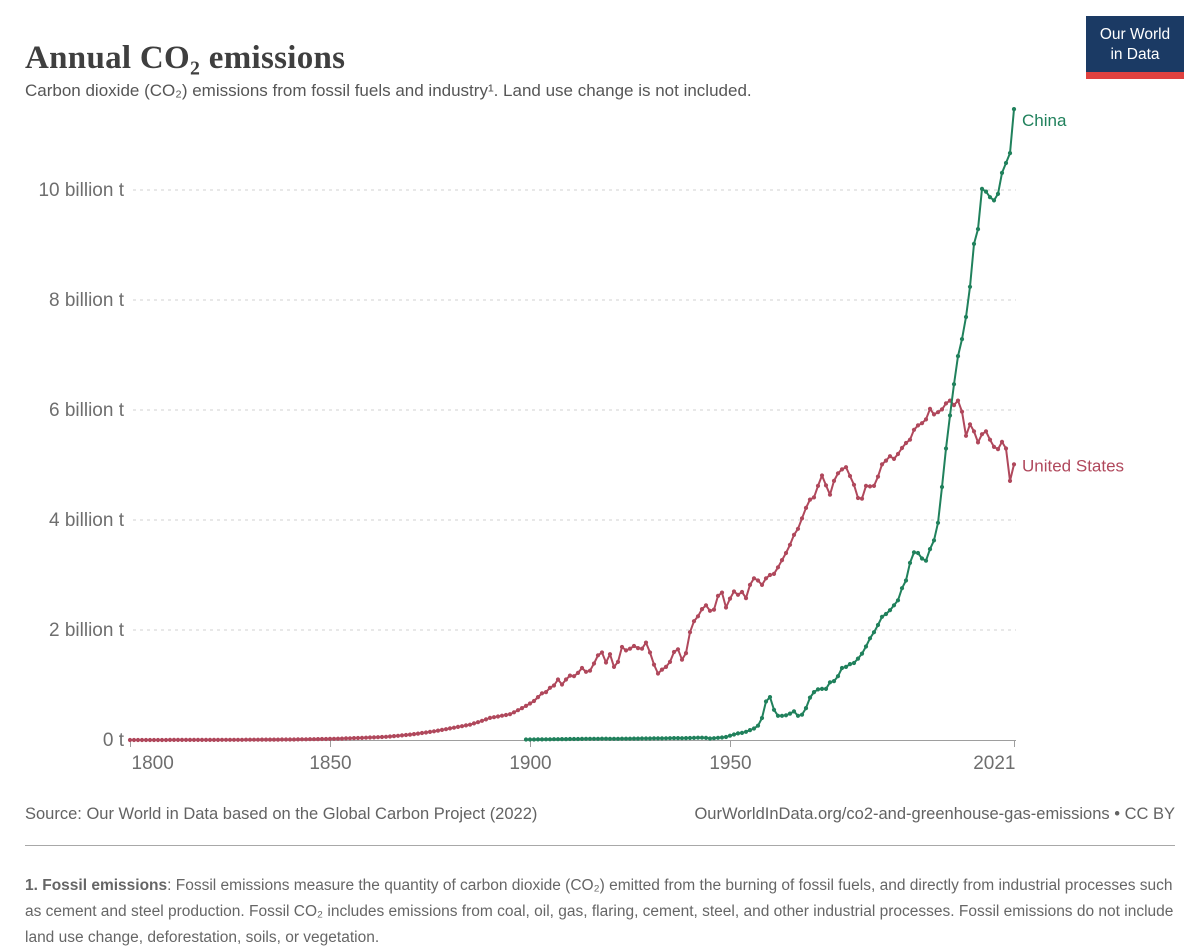 The image size is (1200, 952). Describe the element at coordinates (1135, 47) in the screenshot. I see `owid-logo: Our World in Data` at that location.